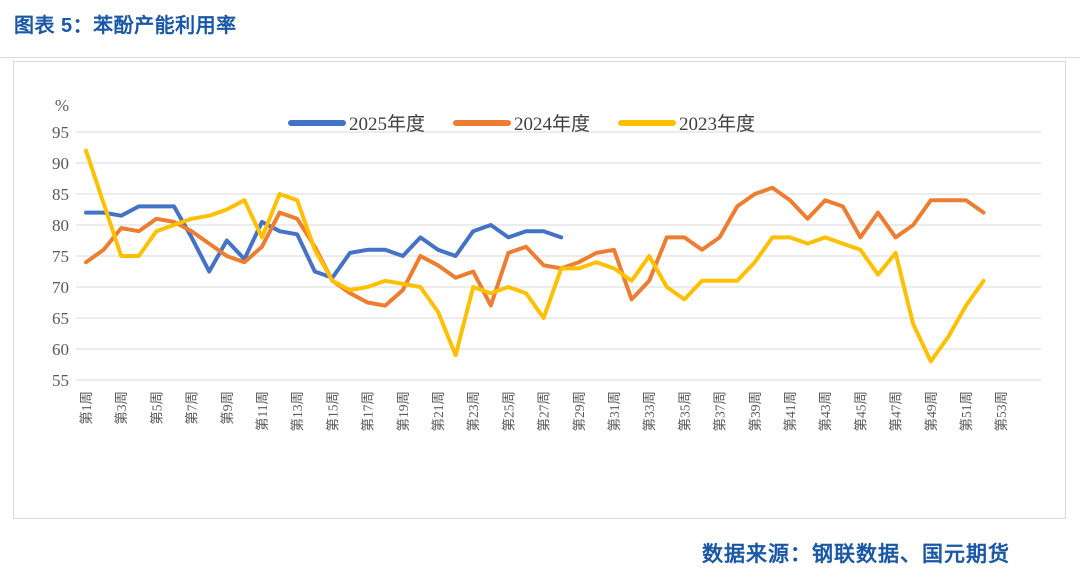 Image resolution: width=1080 pixels, height=582 pixels. I want to click on x-tick-label: 第27周, so click(544, 411).